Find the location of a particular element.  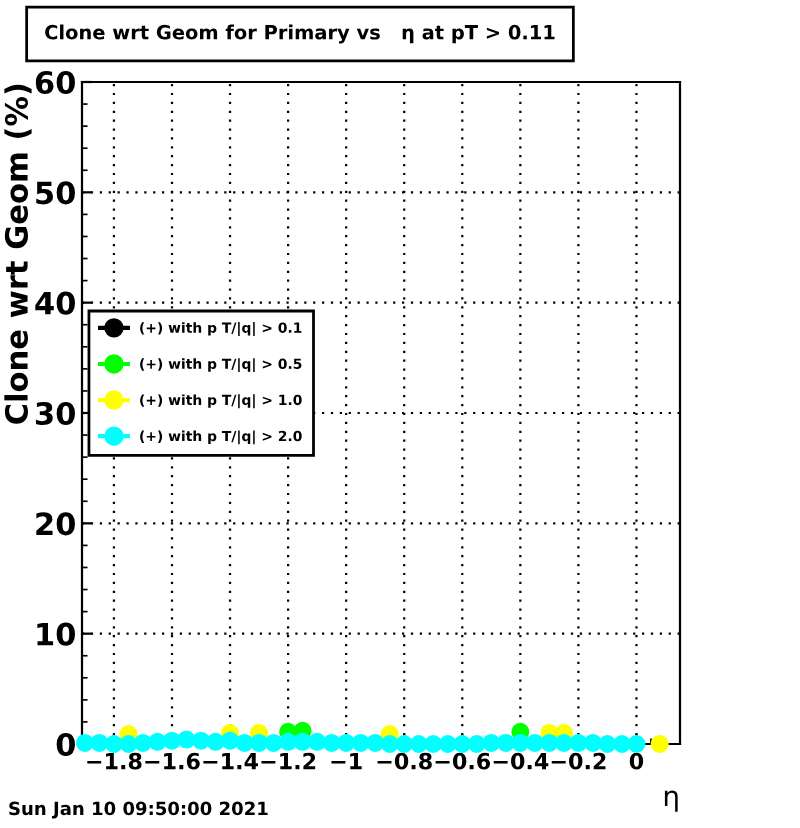

x-tick-label: −1.8 is located at coordinates (114, 761).